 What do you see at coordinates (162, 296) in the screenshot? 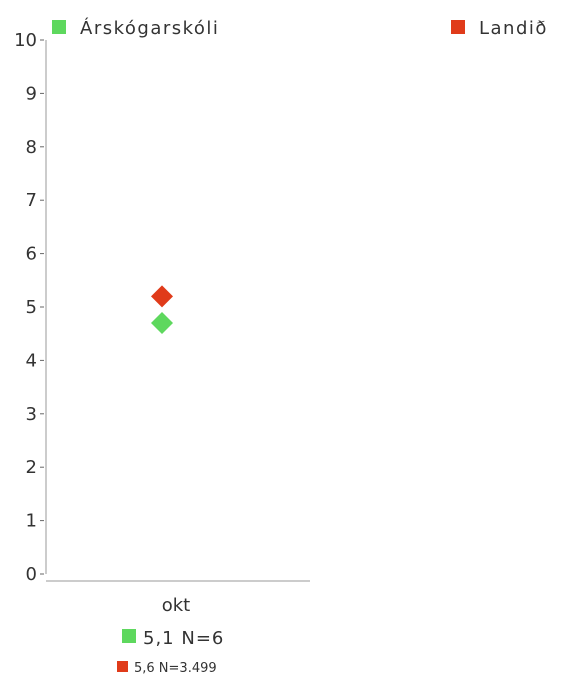
I see `point-landid-okt` at bounding box center [162, 296].